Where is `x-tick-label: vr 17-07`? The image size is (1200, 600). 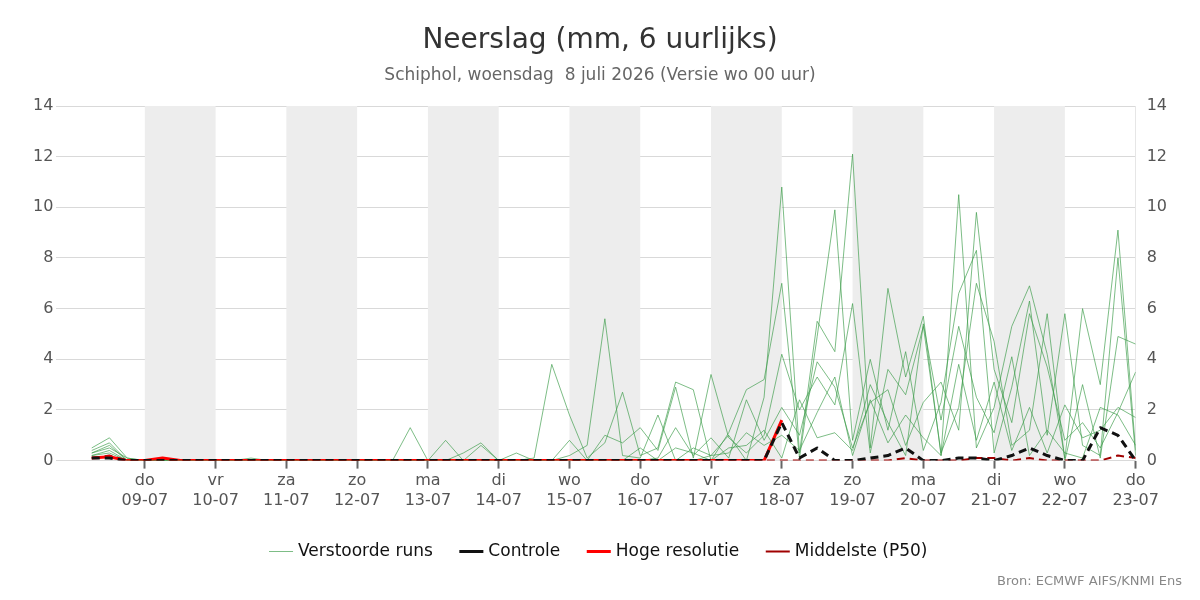
x-tick-label: vr 17-07 is located at coordinates (711, 489).